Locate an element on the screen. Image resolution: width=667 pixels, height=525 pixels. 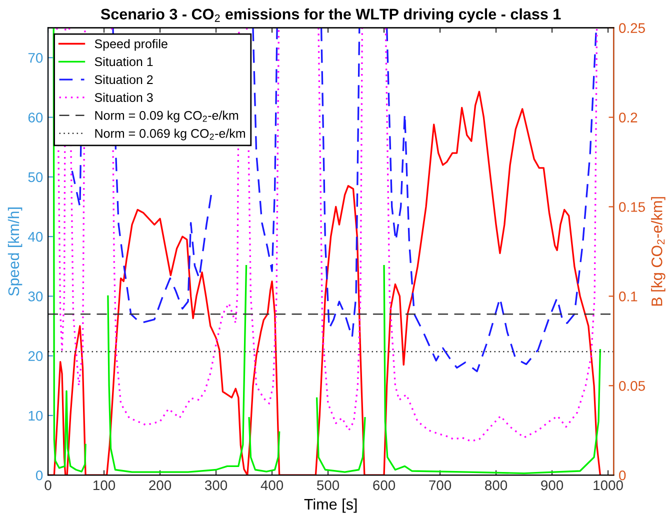
y-tick-label: 50 is located at coordinates (35, 177).